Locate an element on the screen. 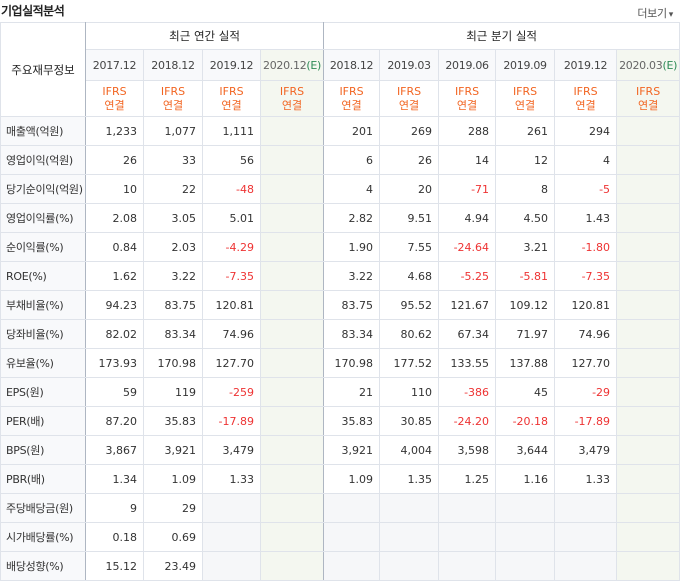  annual-value-cell: 35.83 is located at coordinates (173, 421).